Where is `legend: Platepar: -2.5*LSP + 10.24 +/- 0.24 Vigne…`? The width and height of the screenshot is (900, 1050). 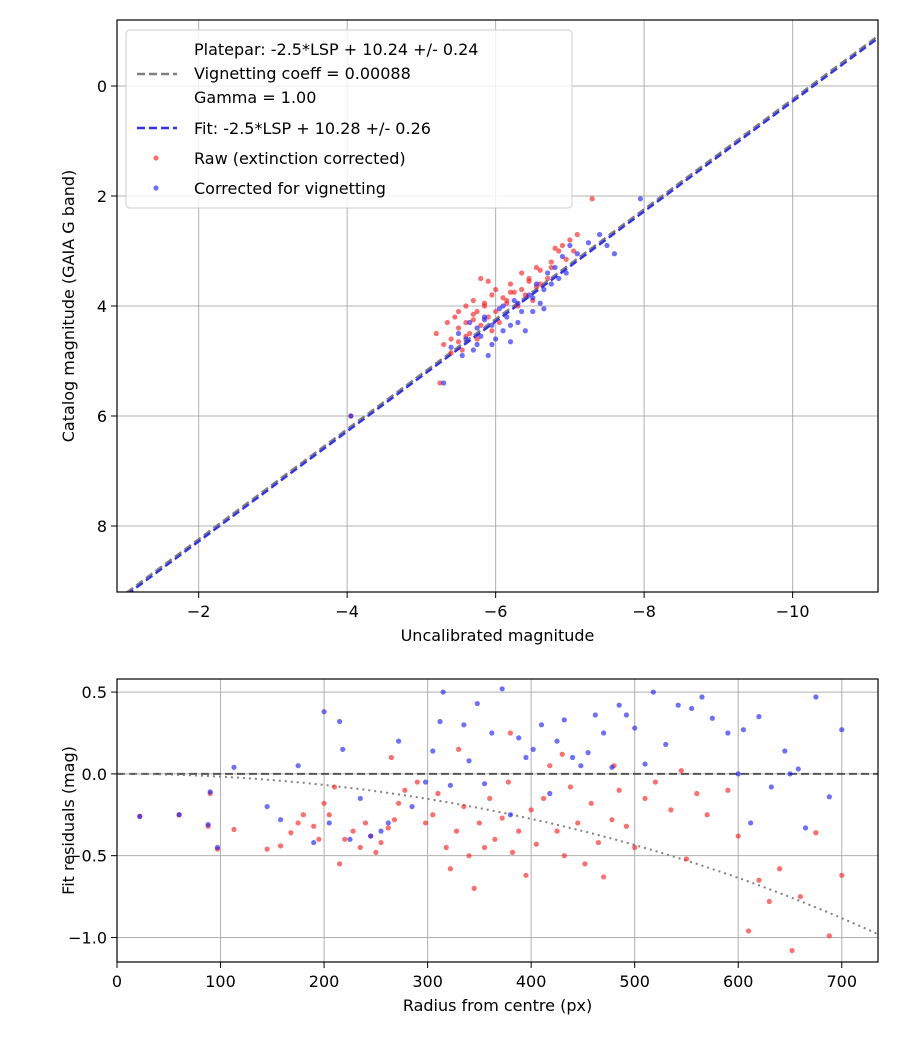
legend: Platepar: -2.5*LSP + 10.24 +/- 0.24 Vigne… is located at coordinates (349, 119).